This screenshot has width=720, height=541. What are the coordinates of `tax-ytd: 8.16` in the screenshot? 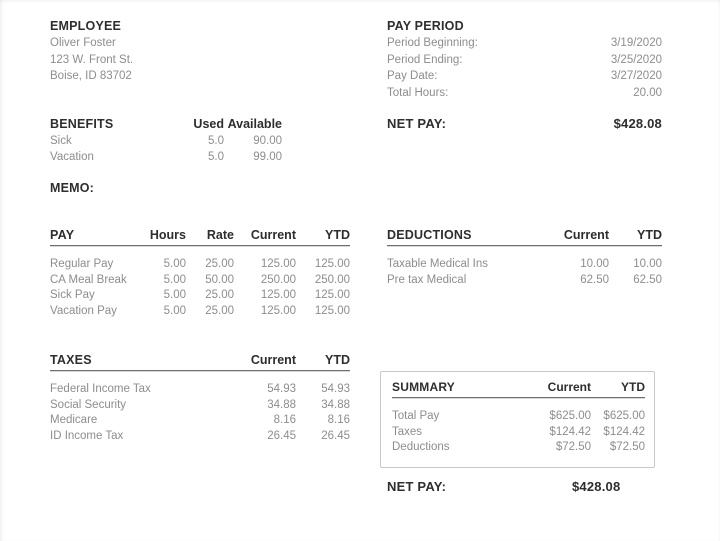 It's located at (338, 420).